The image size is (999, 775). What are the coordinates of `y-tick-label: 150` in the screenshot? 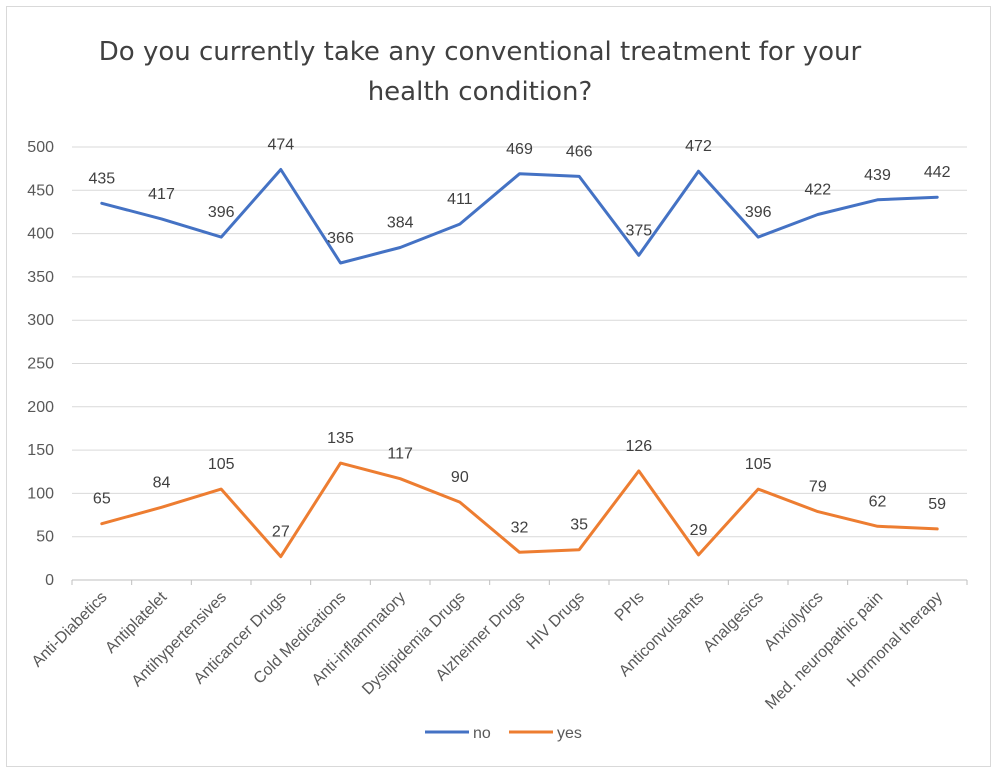 It's located at (40, 450).